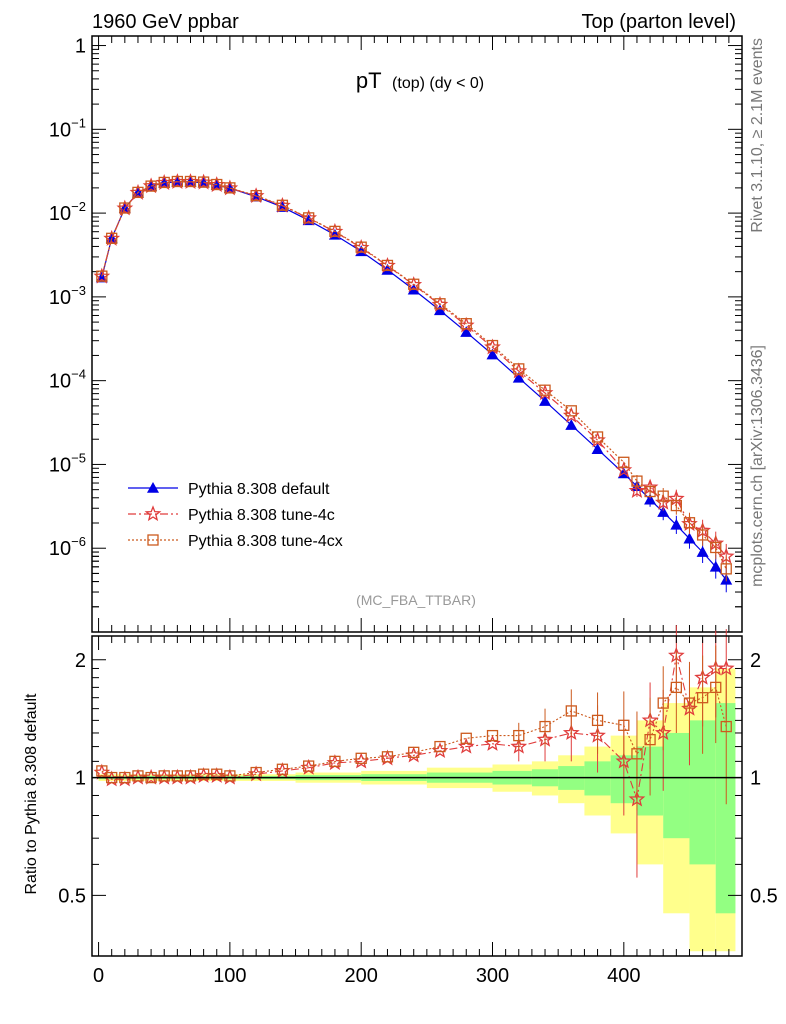  I want to click on header-energy: 1960 GeV ppbar, so click(165, 22).